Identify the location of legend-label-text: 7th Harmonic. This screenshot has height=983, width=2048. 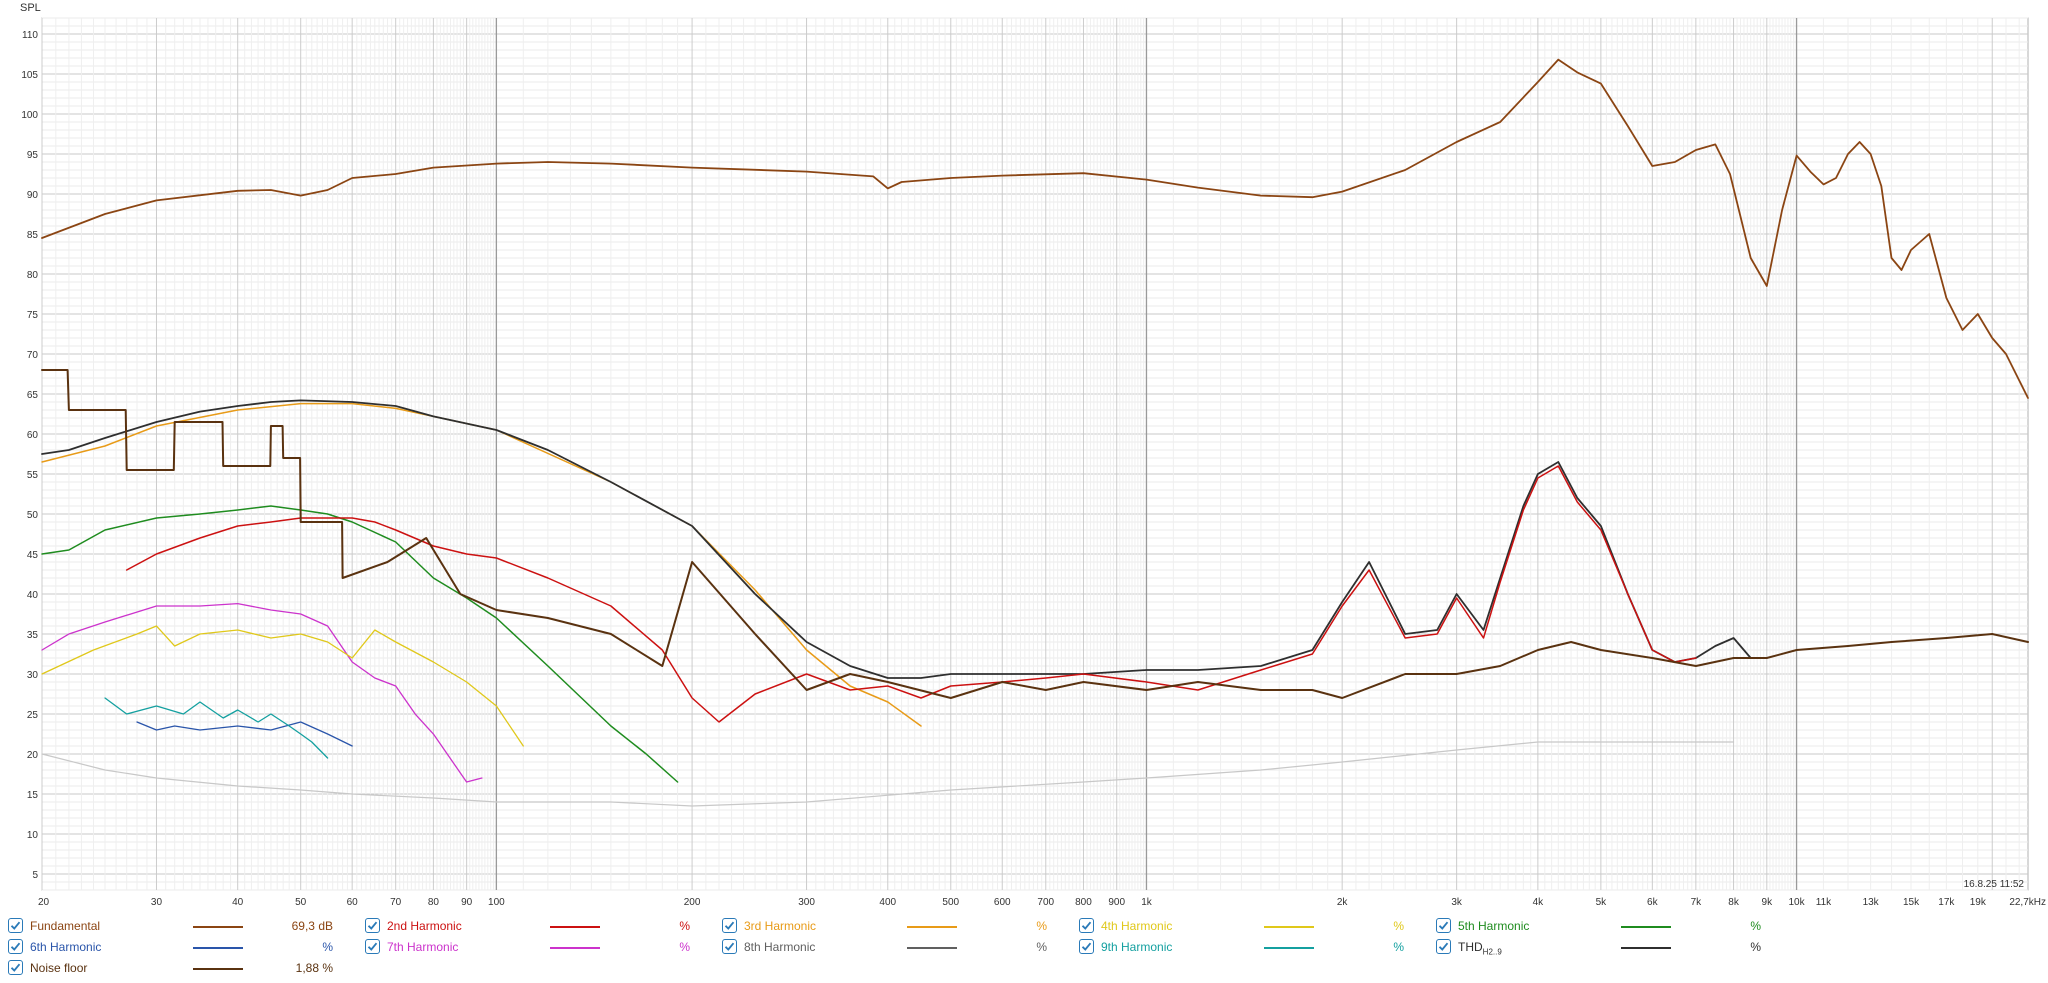
(423, 947).